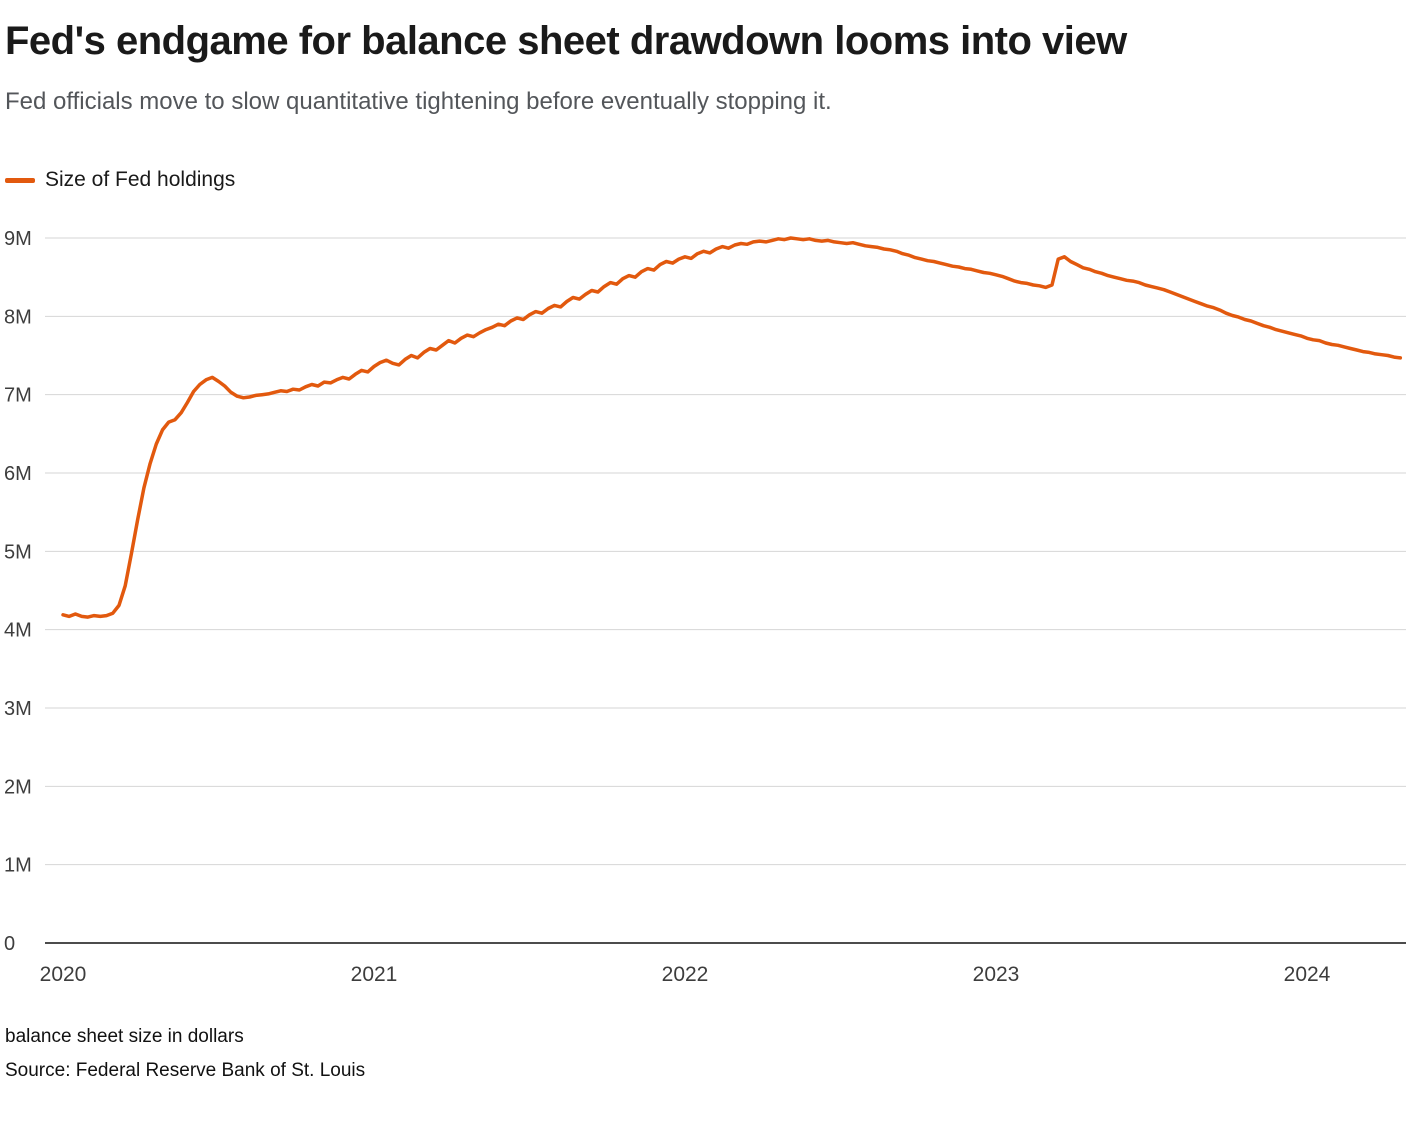 This screenshot has width=1420, height=1126. Describe the element at coordinates (9, 944) in the screenshot. I see `y-tick-label: 0` at that location.